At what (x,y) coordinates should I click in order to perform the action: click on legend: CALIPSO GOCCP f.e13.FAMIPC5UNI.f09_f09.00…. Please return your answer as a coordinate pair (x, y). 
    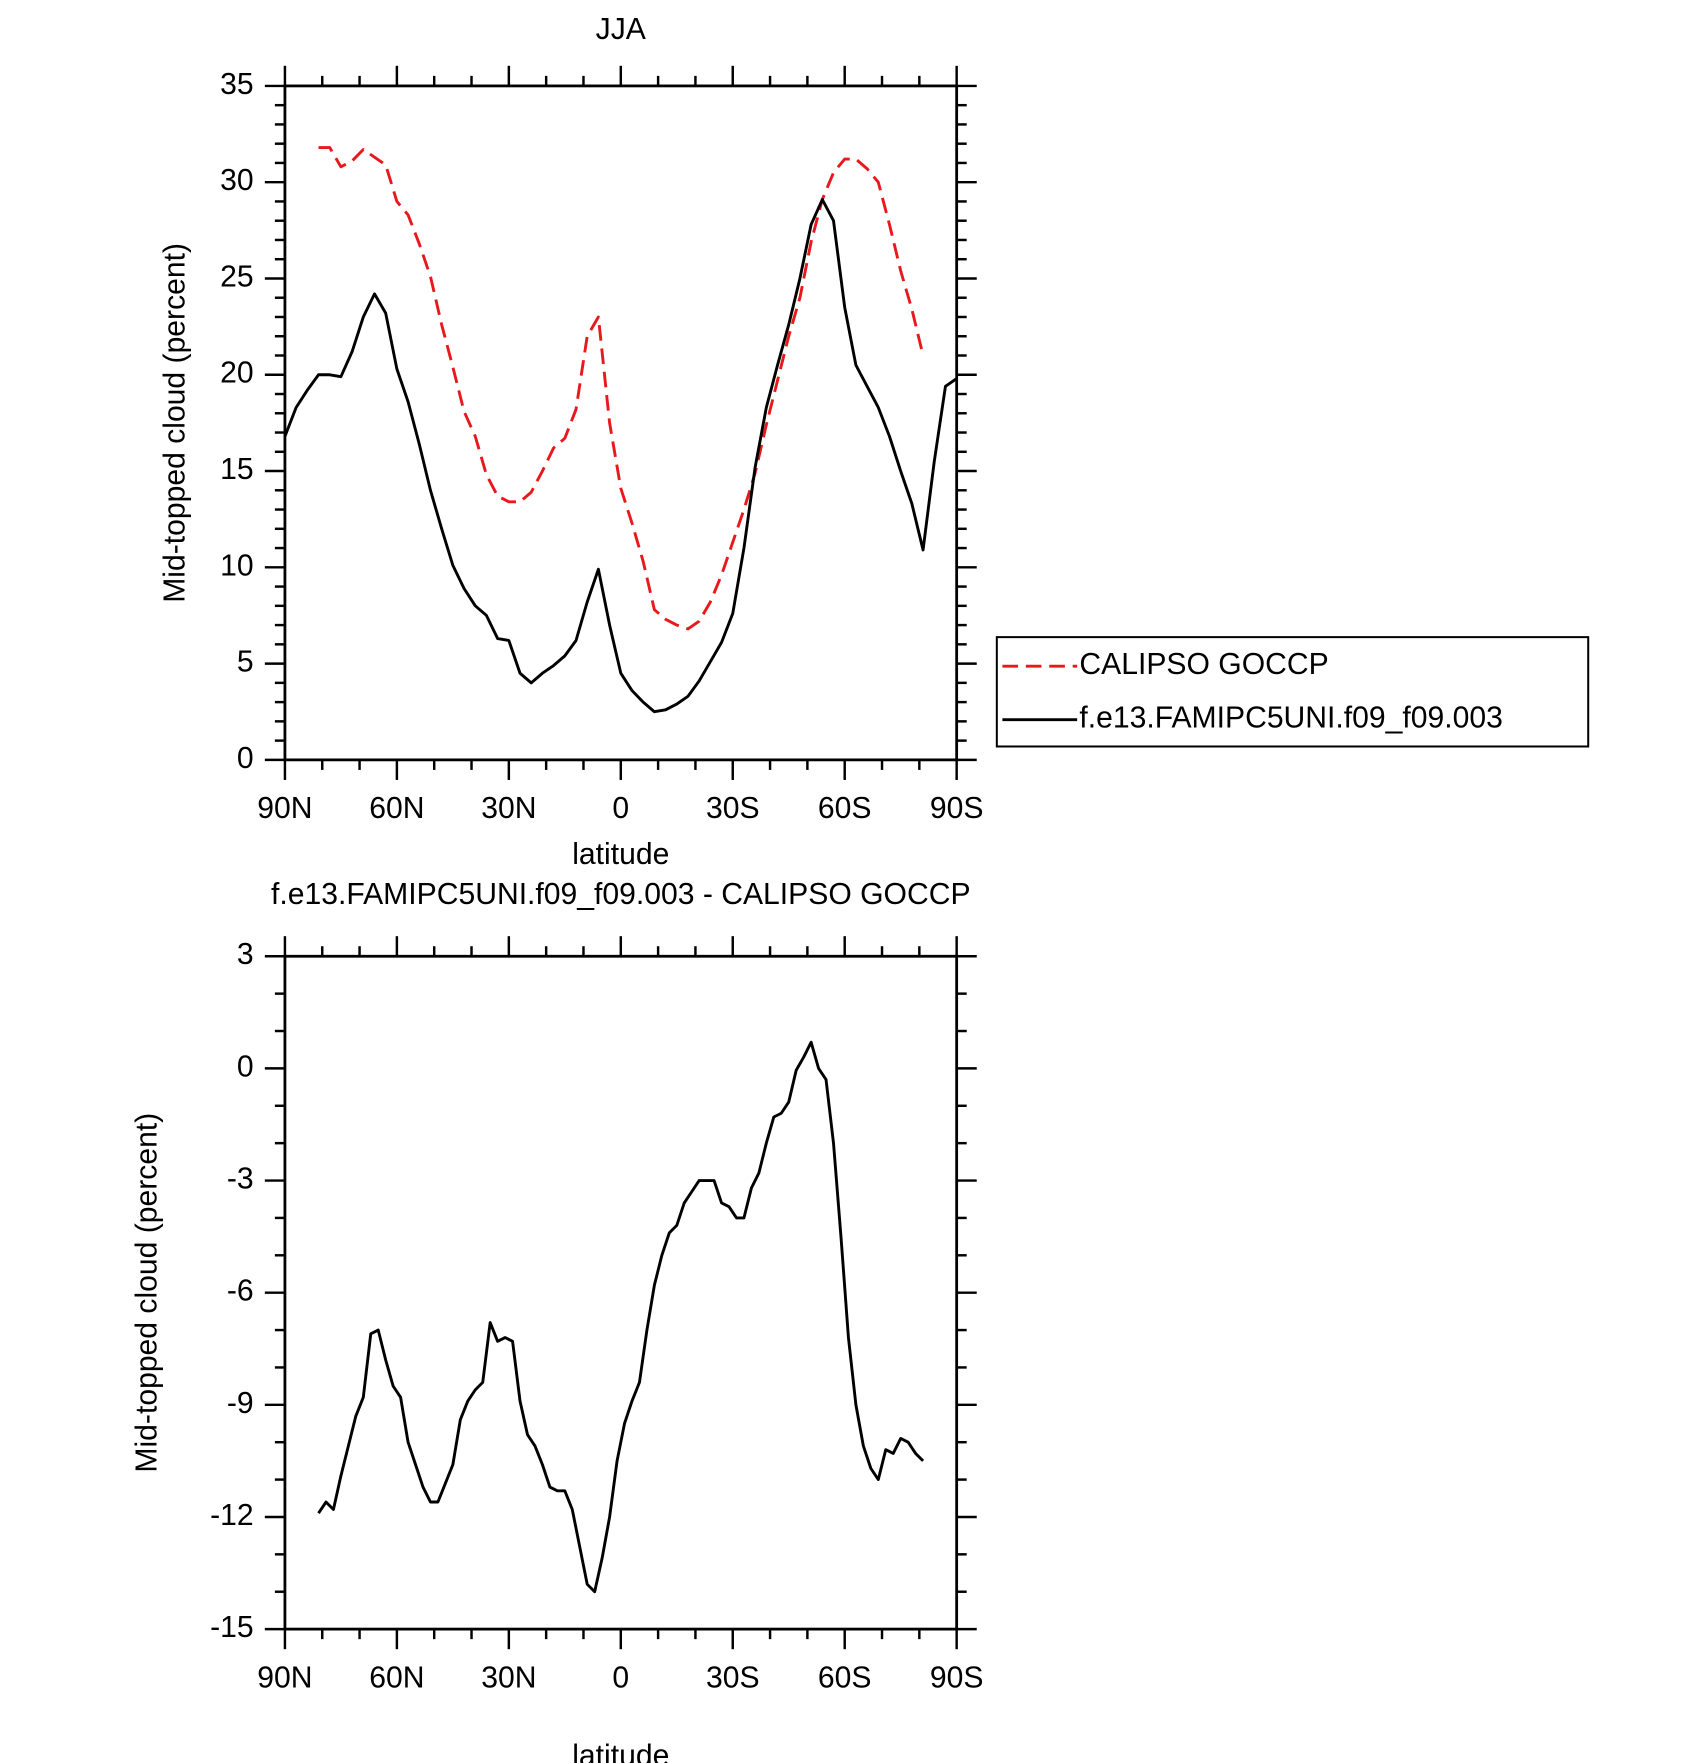
    Looking at the image, I should click on (1292, 692).